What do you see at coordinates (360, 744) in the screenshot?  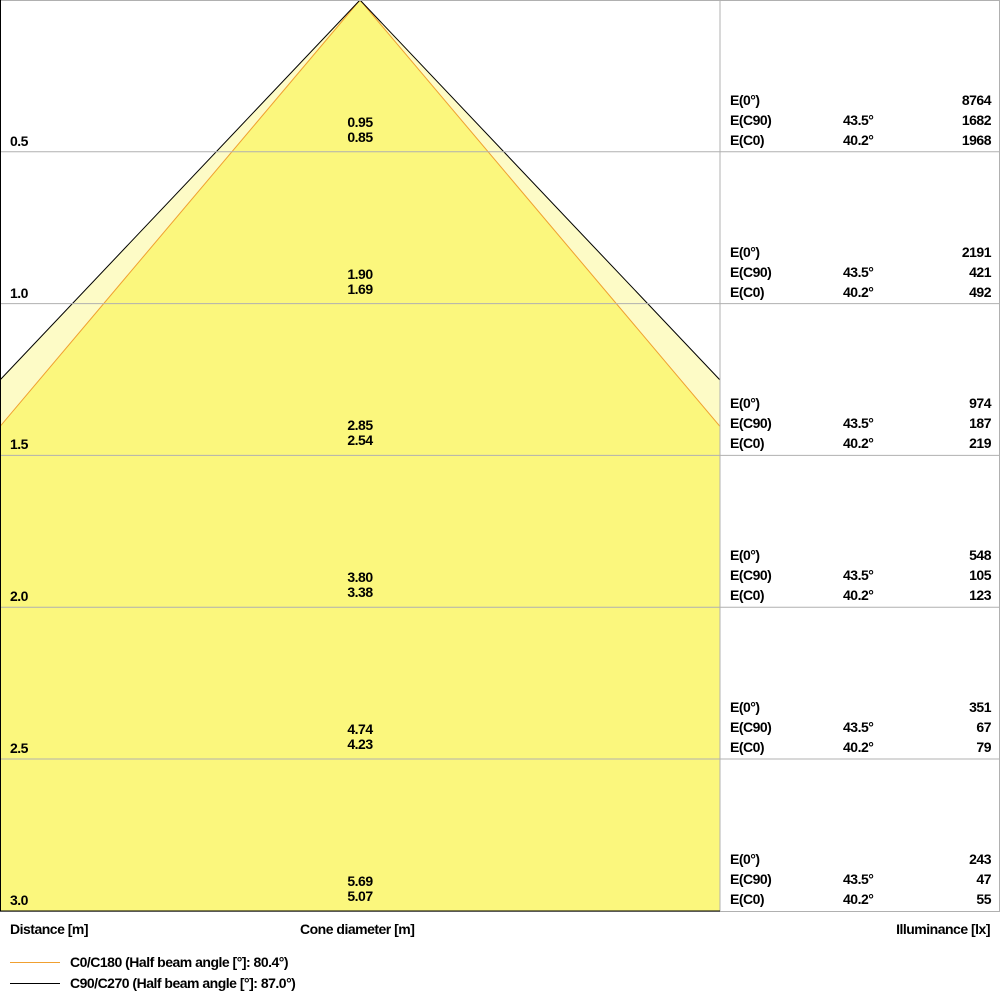 I see `cone-diameter-c0: 4.23` at bounding box center [360, 744].